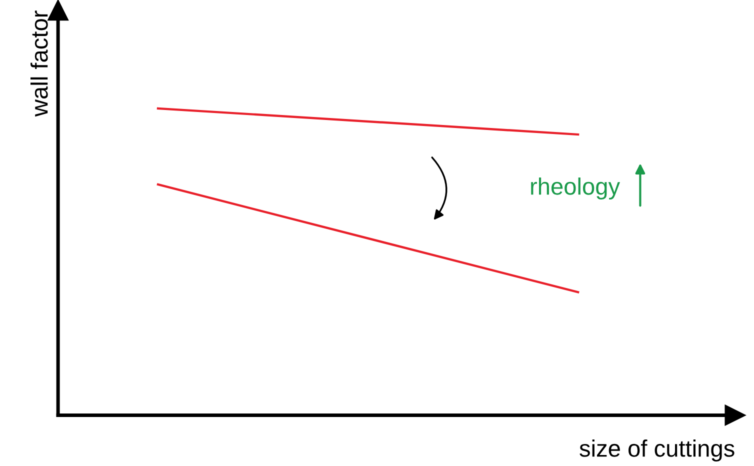  I want to click on annotation: rheology, so click(575, 188).